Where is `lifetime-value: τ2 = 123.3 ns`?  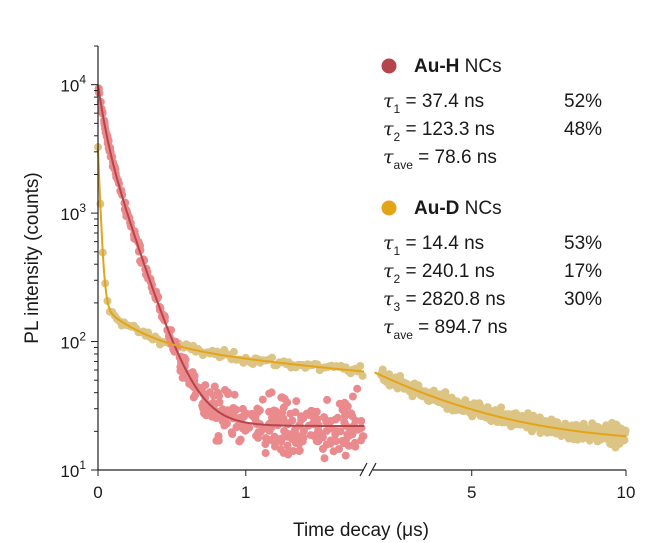
lifetime-value: τ2 = 123.3 ns is located at coordinates (439, 131).